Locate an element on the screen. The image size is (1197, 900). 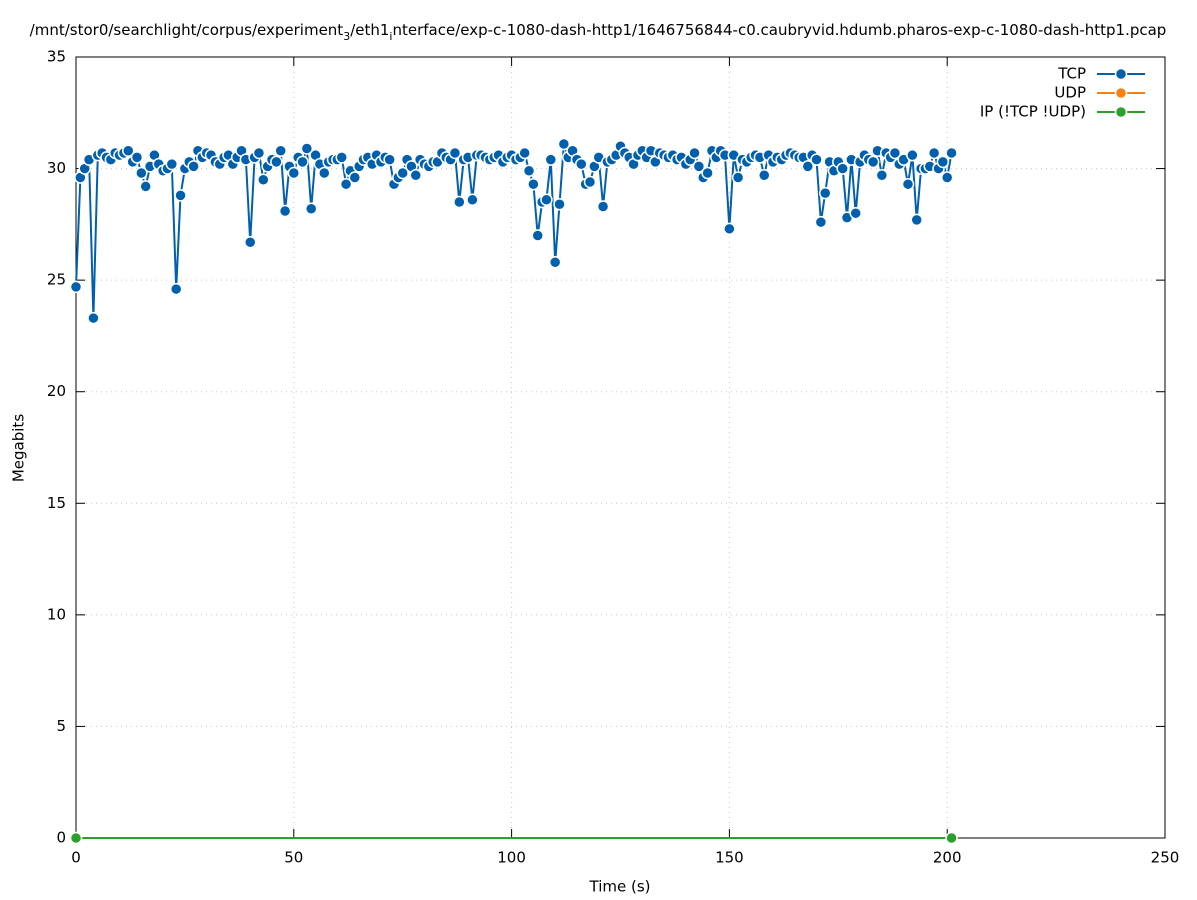
x-tick-label: 150 is located at coordinates (729, 858).